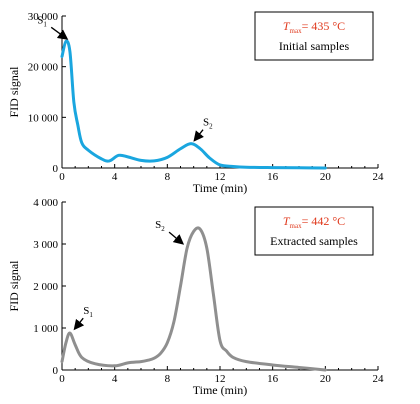 The width and height of the screenshot is (420, 404). Describe the element at coordinates (43, 68) in the screenshot. I see `y-tick-label: 20 000` at that location.